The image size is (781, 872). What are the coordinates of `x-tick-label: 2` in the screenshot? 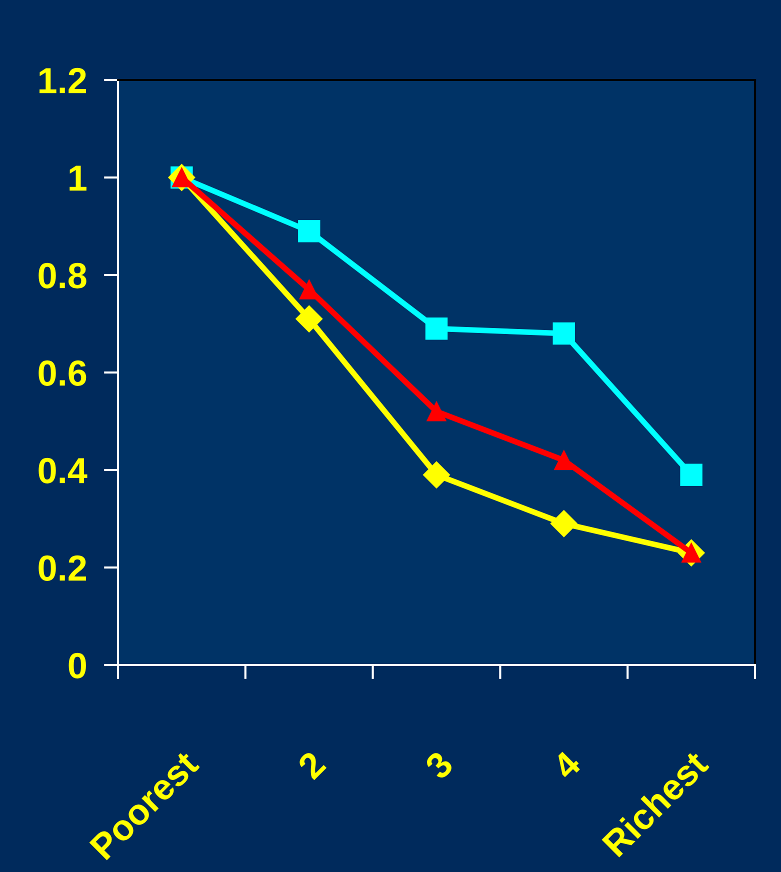 It's located at (311, 765).